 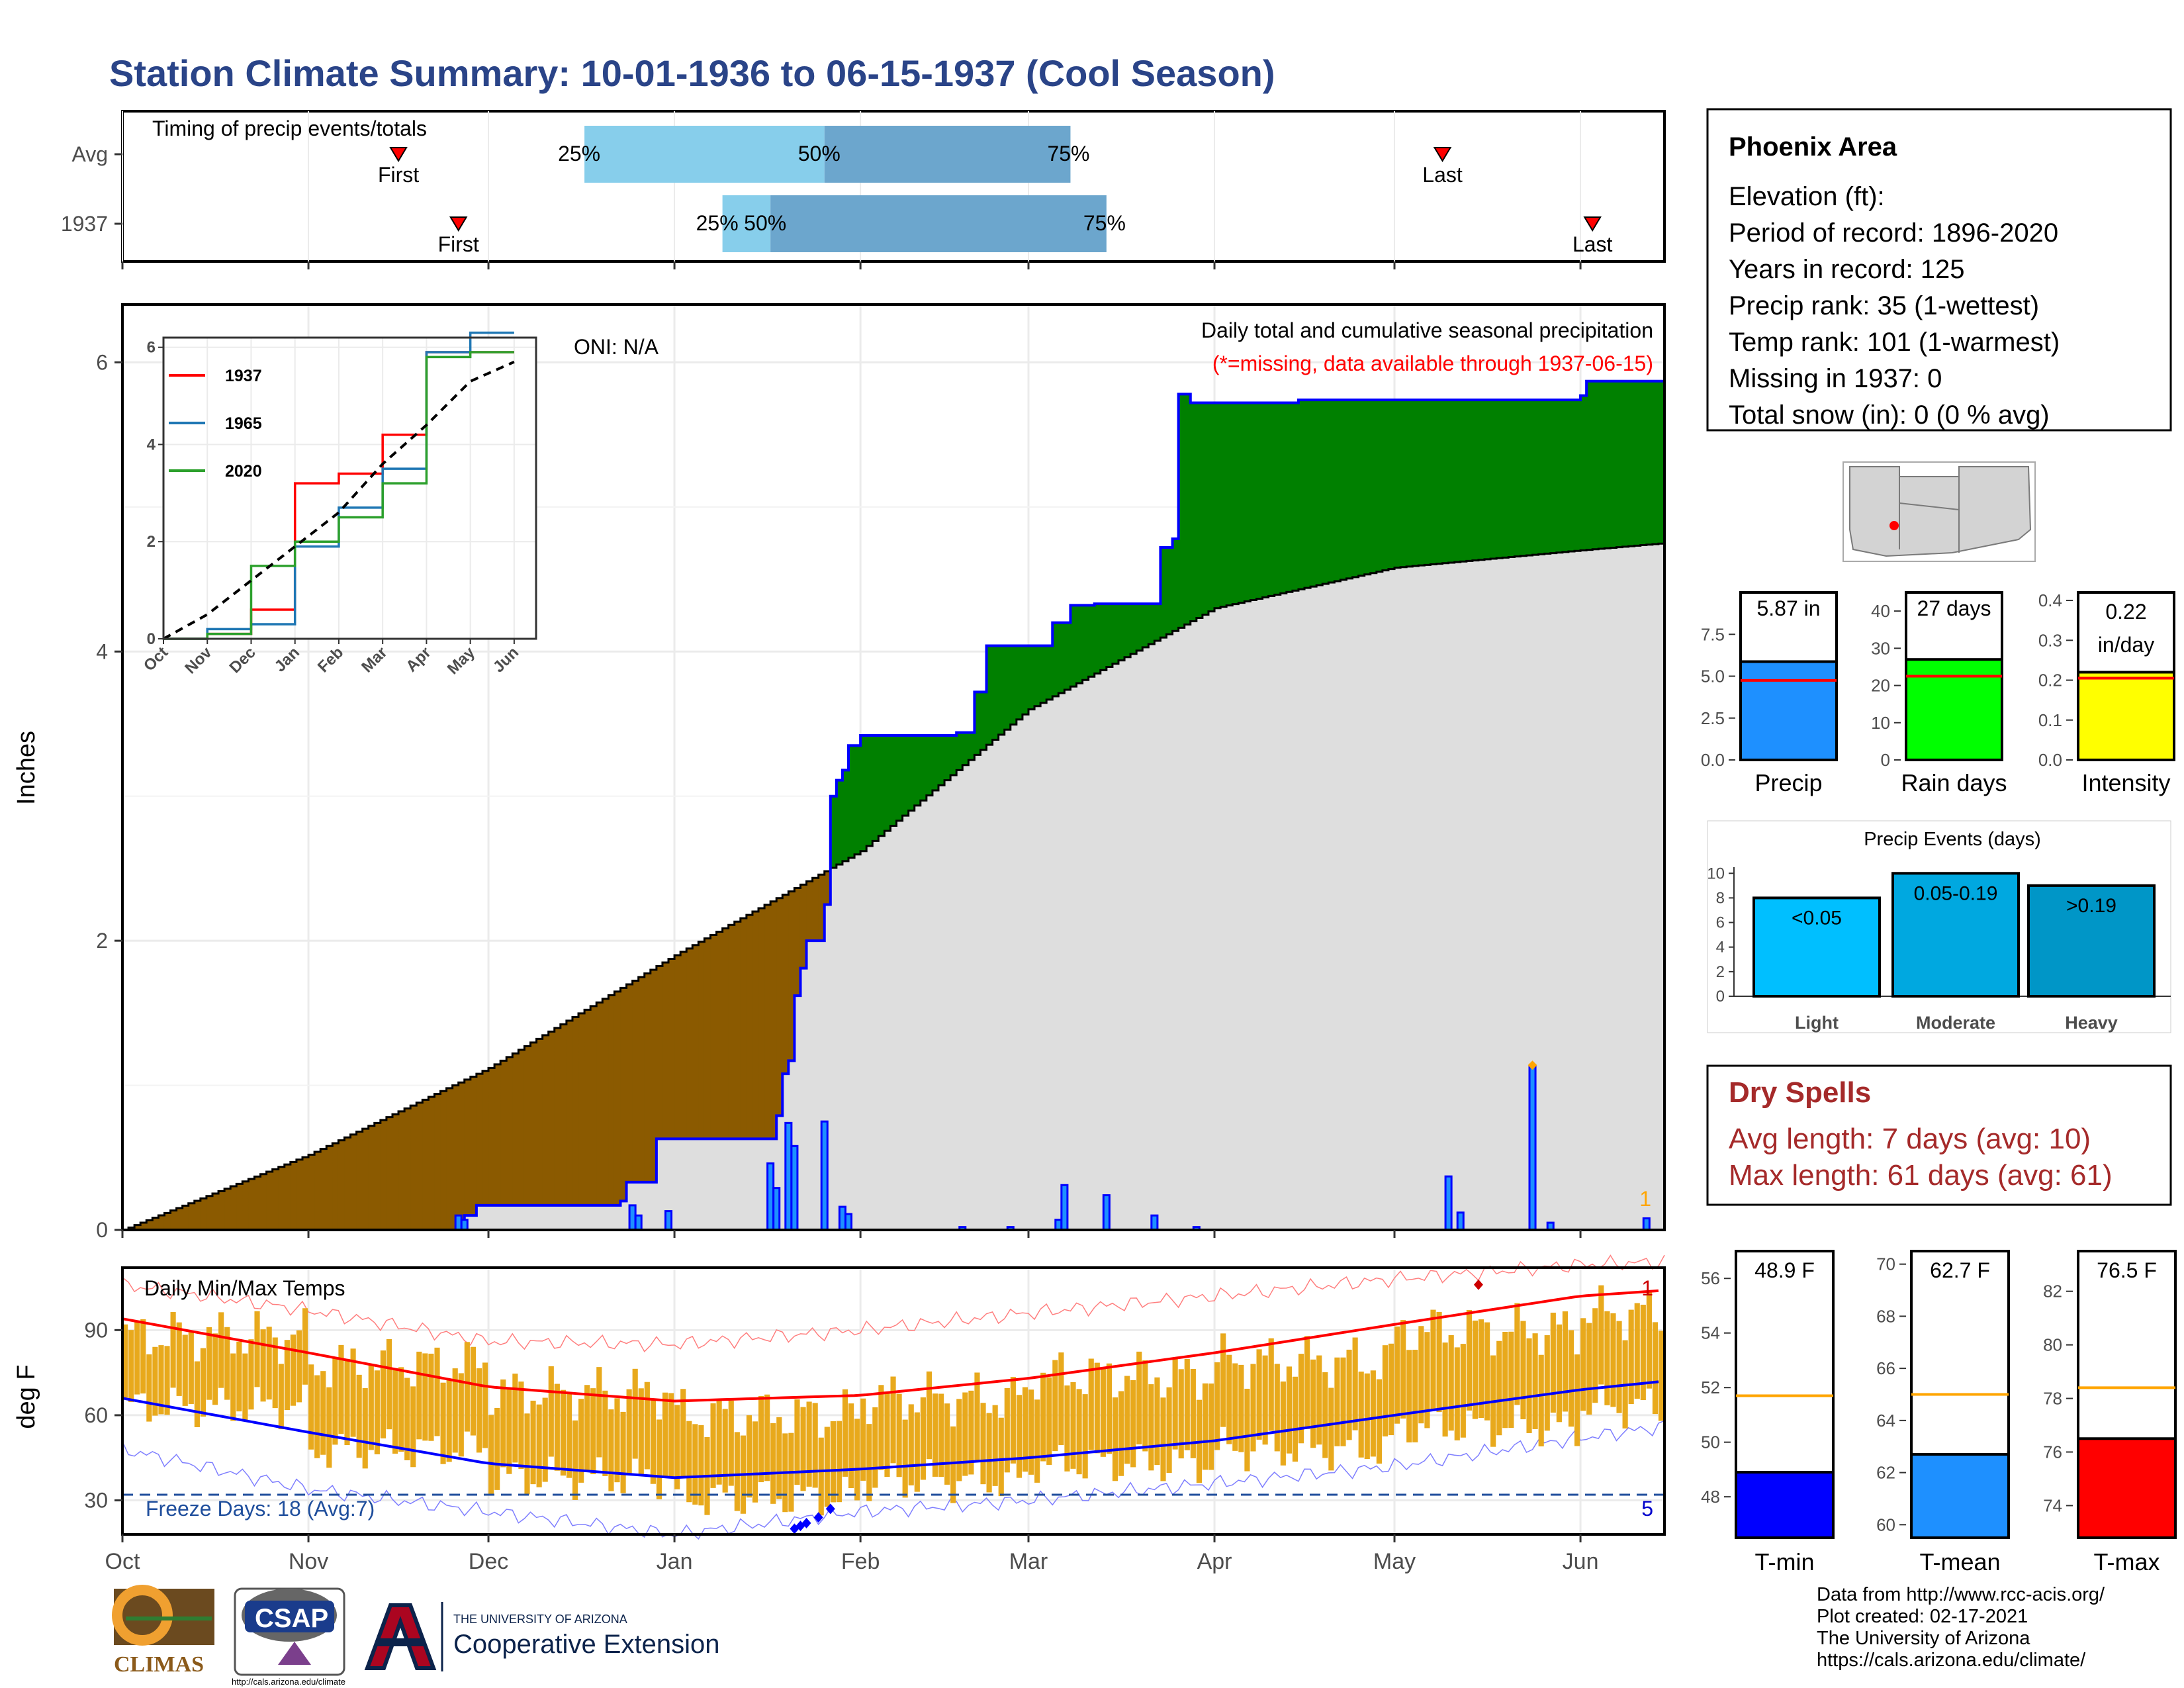 I want to click on stat-value: 27 days, so click(x=1954, y=608).